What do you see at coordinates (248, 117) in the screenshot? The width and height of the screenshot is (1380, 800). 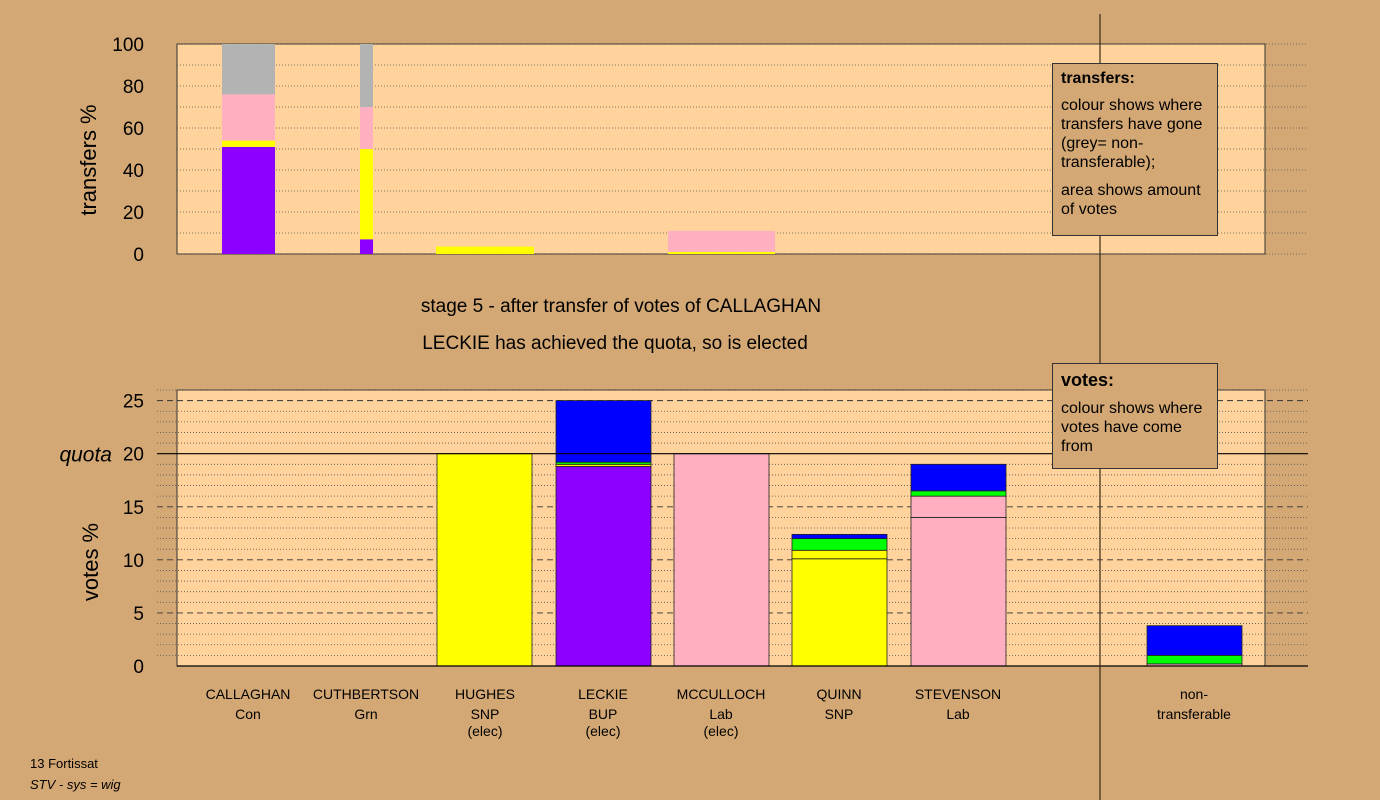 I see `transfer-bar-callaghan-lab` at bounding box center [248, 117].